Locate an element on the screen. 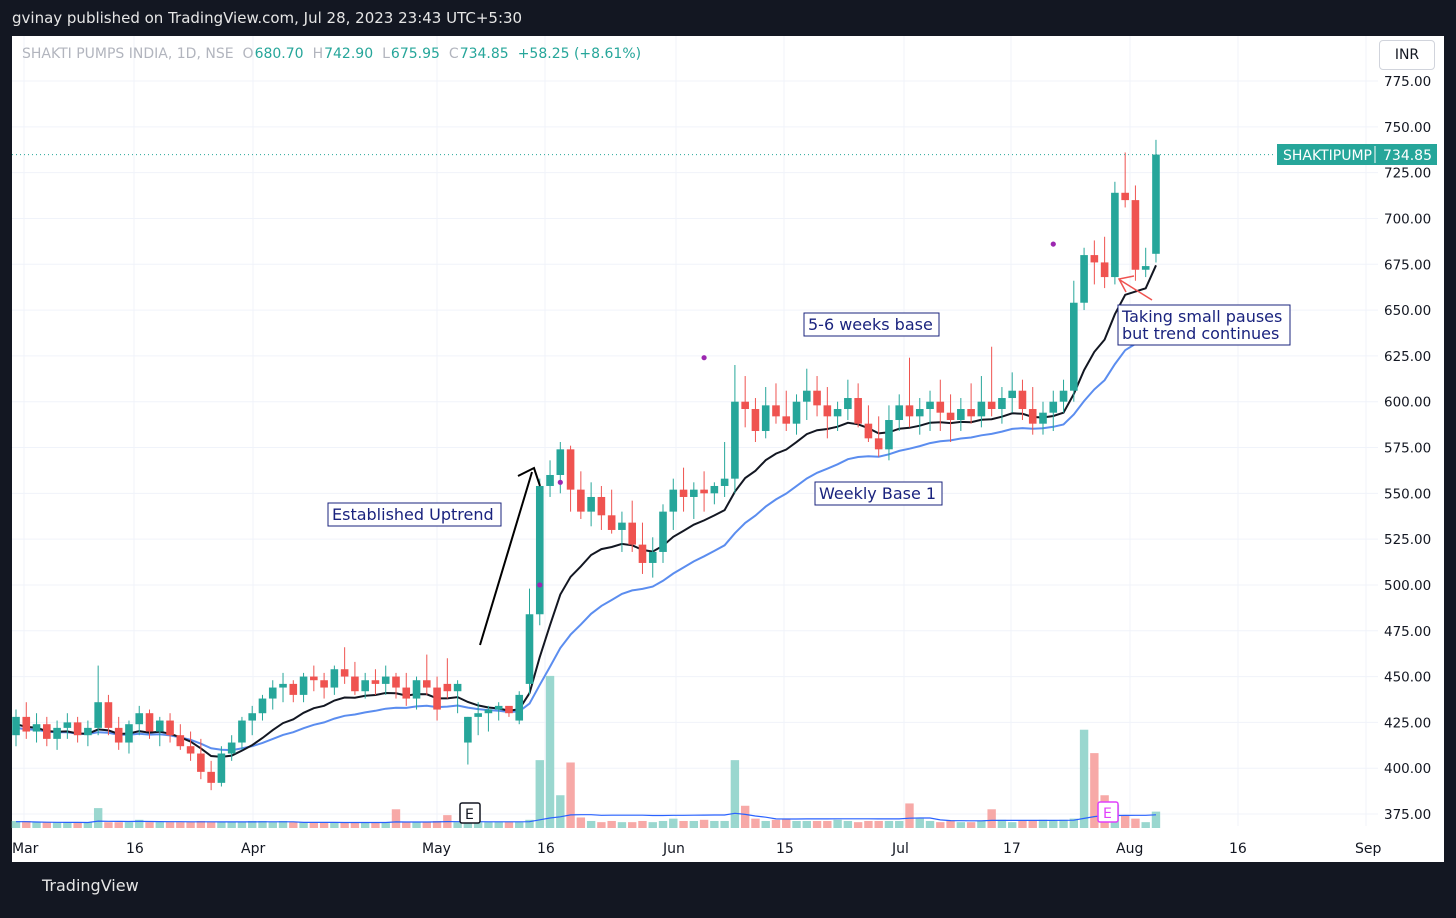  annotation-base-weeks-text: 5-6 weeks base is located at coordinates (870, 324).